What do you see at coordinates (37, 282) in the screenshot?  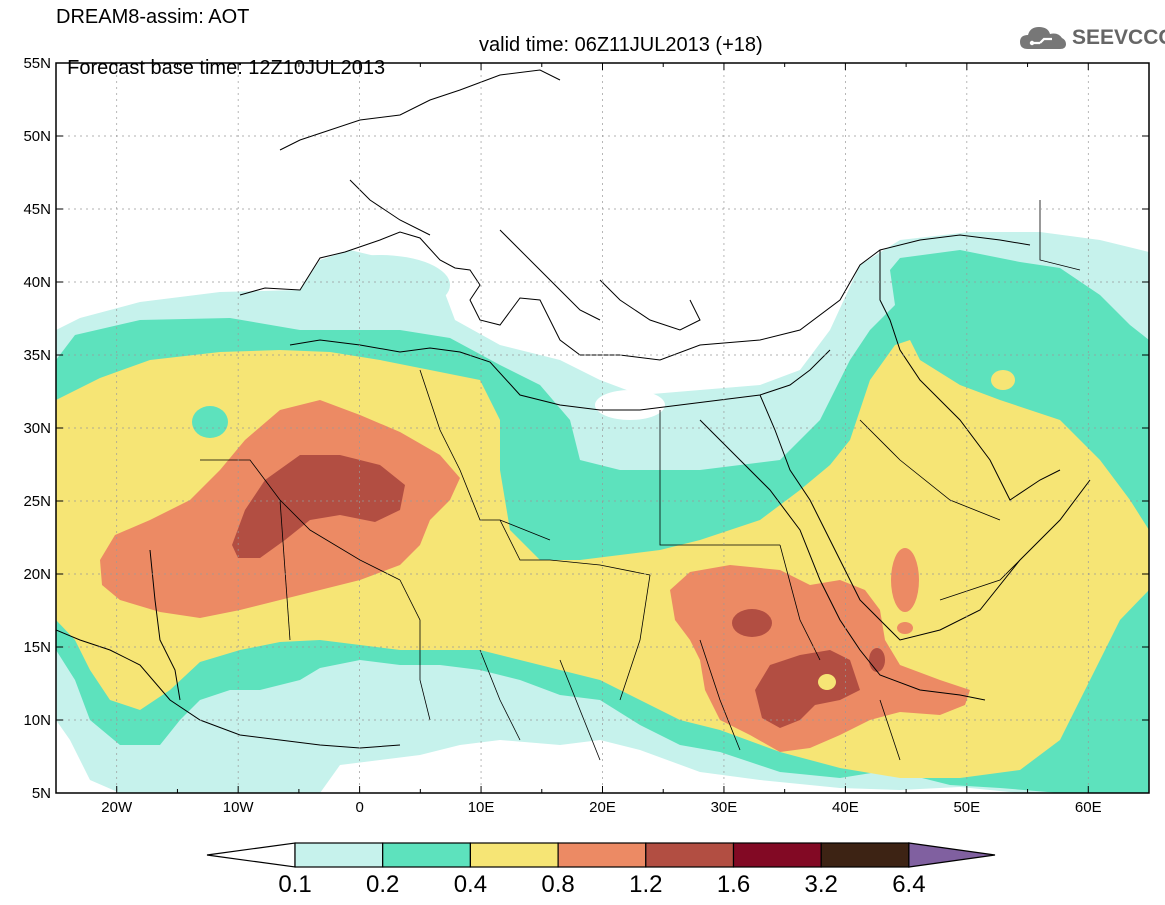 I see `lat-label: 40N` at bounding box center [37, 282].